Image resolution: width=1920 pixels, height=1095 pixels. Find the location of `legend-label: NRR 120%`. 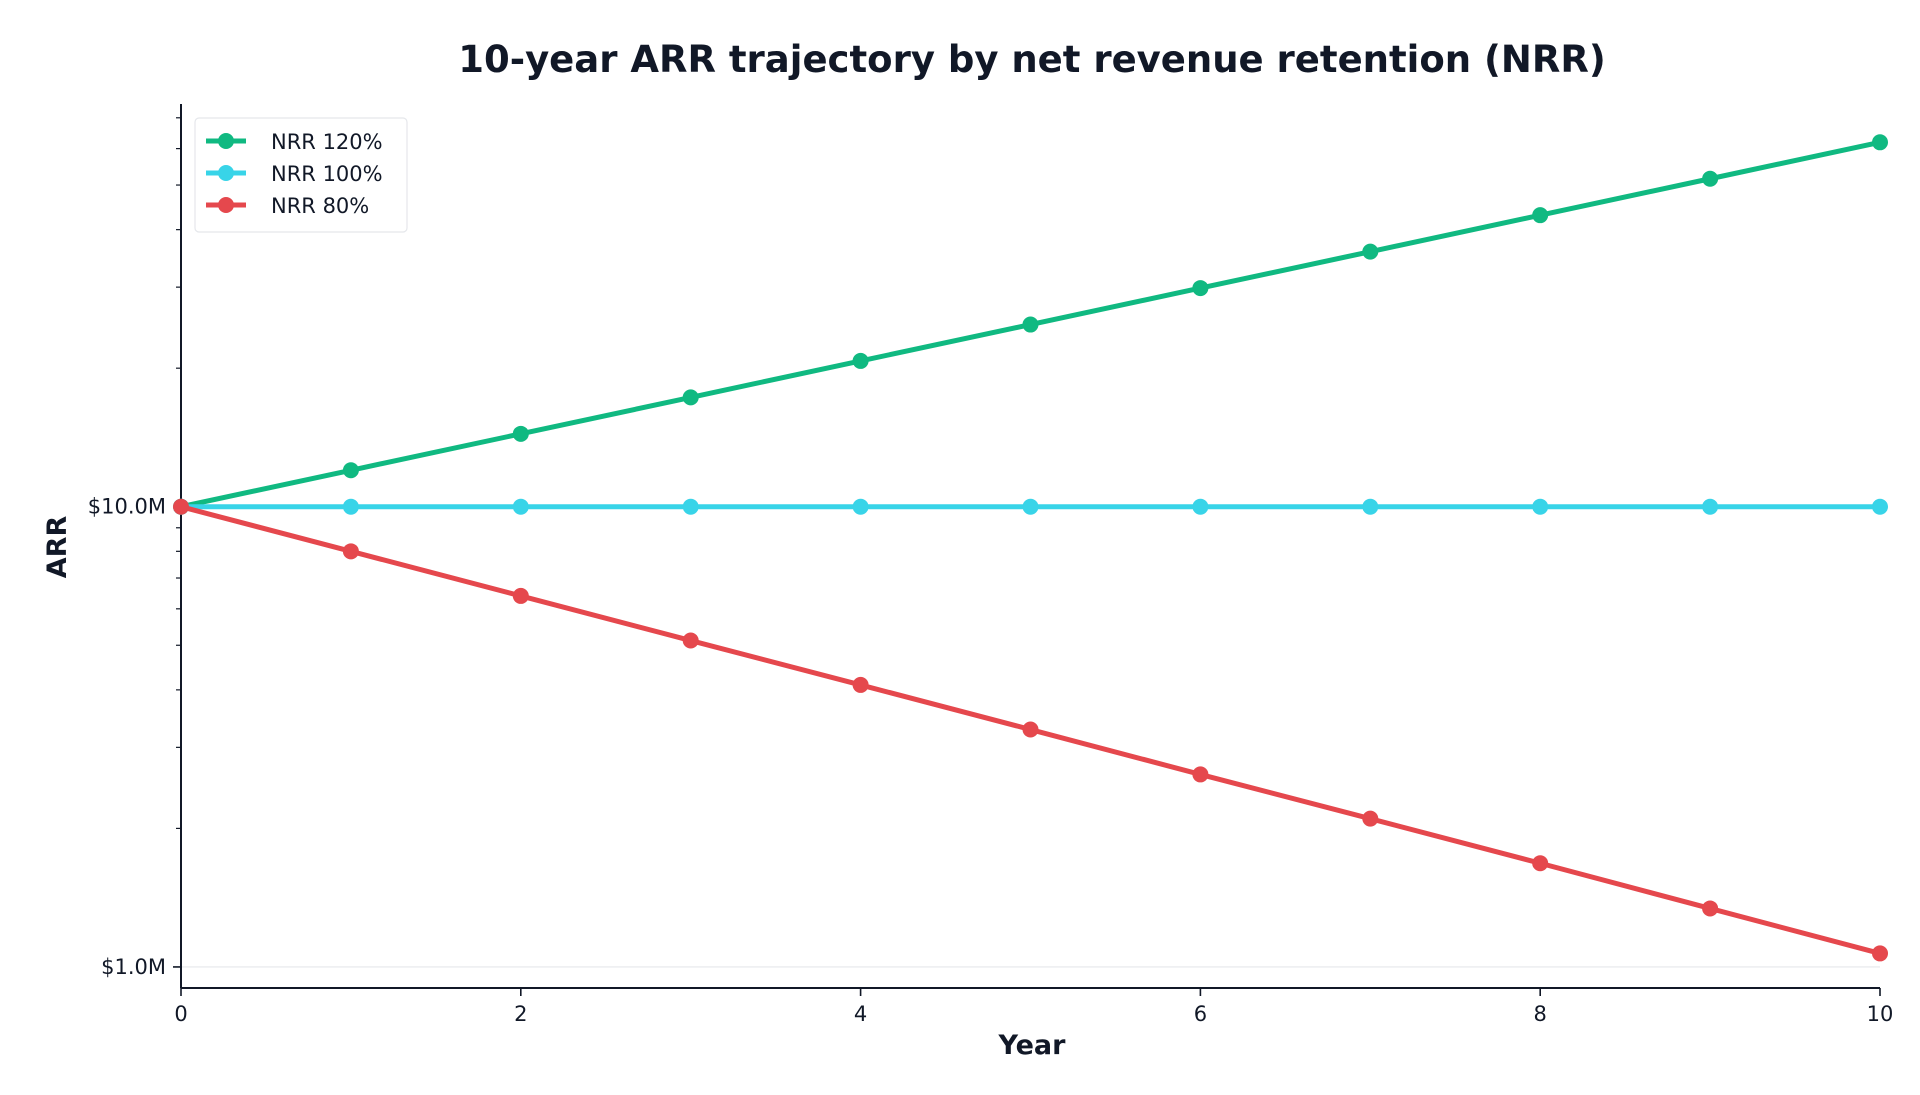

legend-label: NRR 120% is located at coordinates (327, 142).